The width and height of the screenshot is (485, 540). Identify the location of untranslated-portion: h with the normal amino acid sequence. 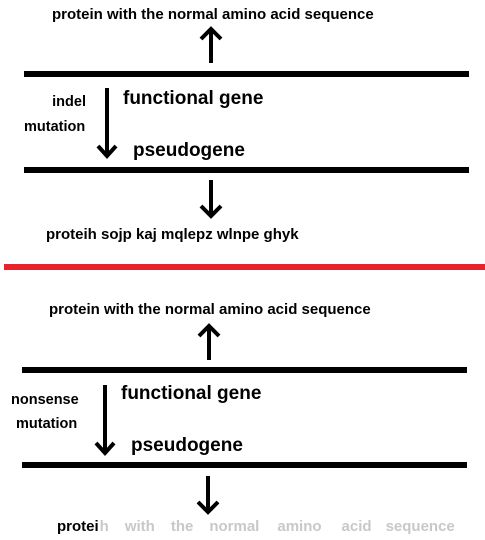
(277, 526).